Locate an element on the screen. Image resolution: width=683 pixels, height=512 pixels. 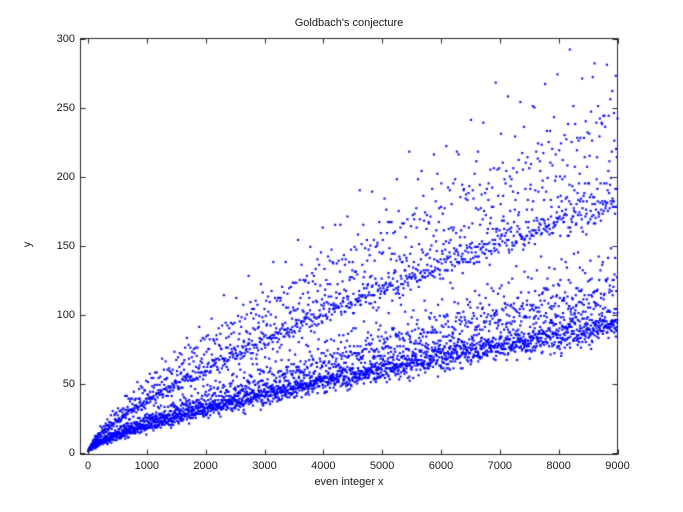
x-tick-label: 3000 is located at coordinates (264, 466).